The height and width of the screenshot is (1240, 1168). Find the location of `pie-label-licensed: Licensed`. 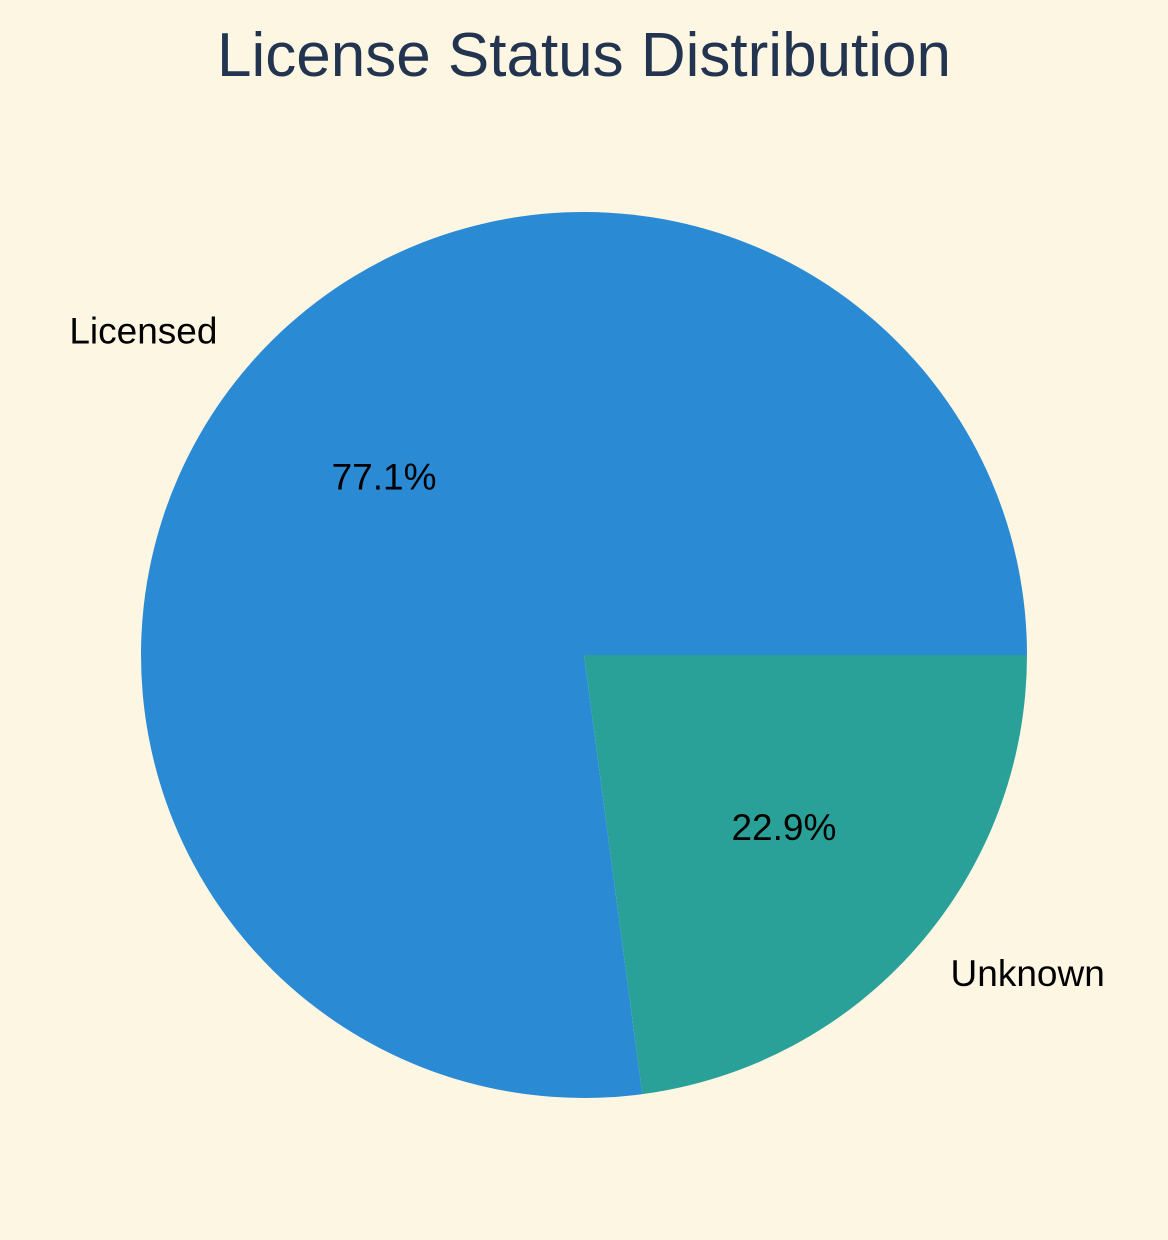

pie-label-licensed: Licensed is located at coordinates (143, 331).